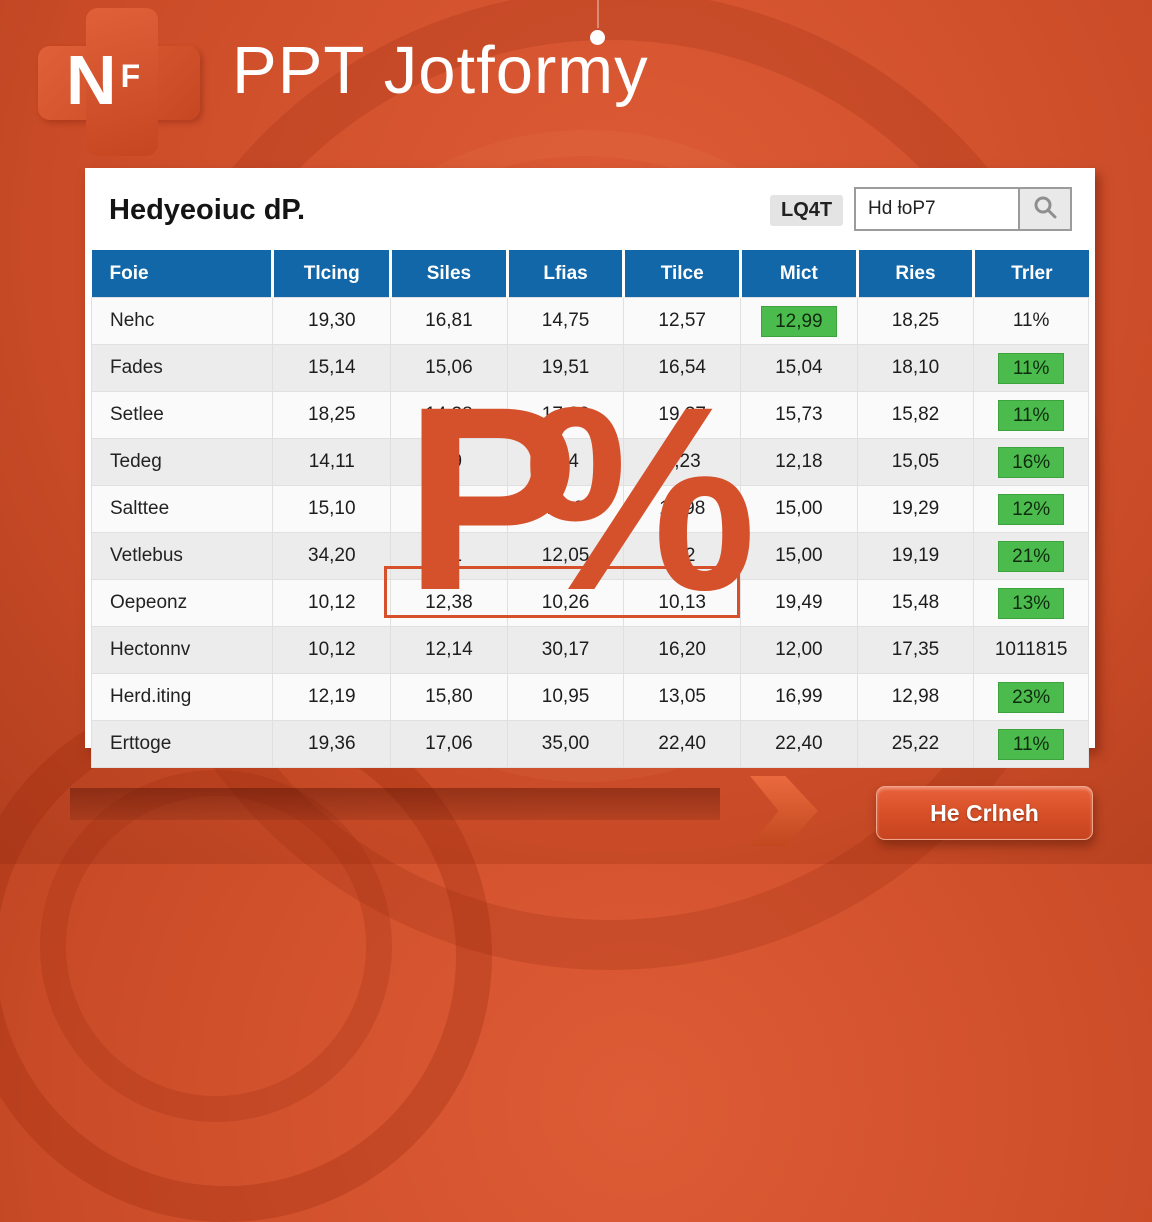  I want to click on cell: 17,06, so click(449, 744).